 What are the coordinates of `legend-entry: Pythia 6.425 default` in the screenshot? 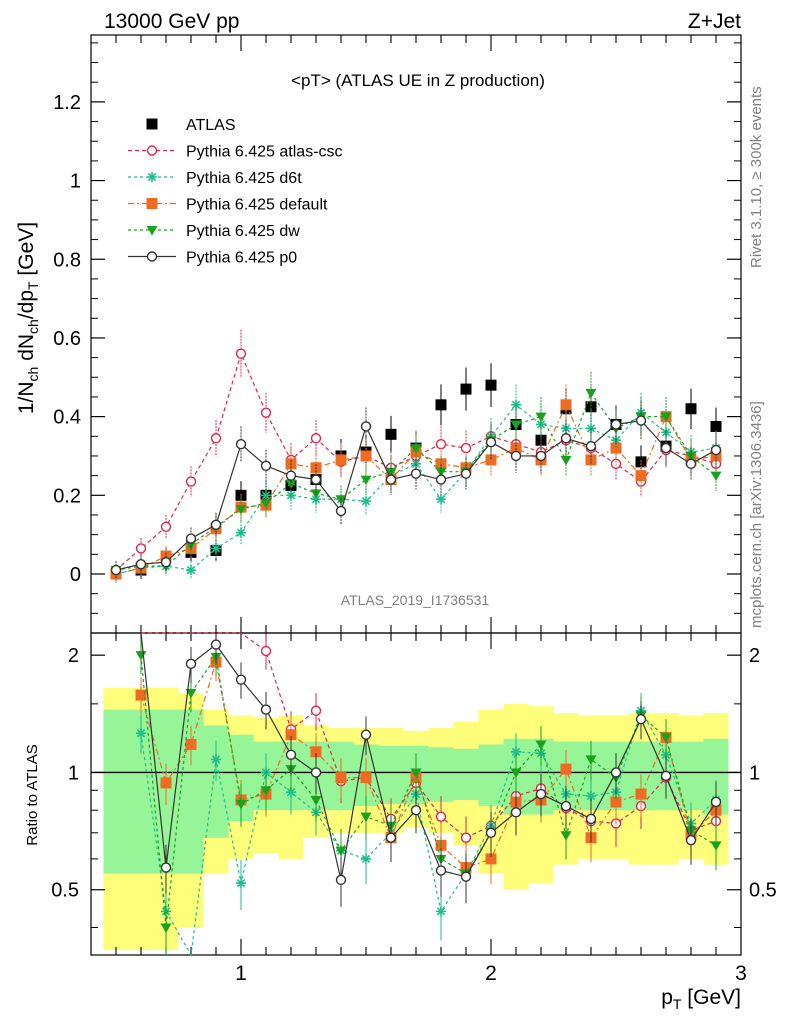 It's located at (228, 205).